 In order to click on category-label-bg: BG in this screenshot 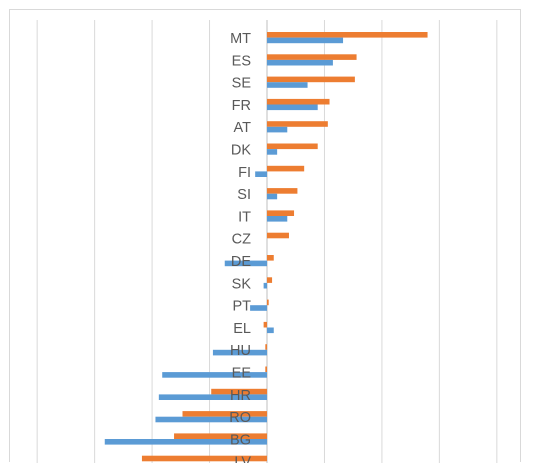, I will do `click(240, 440)`.